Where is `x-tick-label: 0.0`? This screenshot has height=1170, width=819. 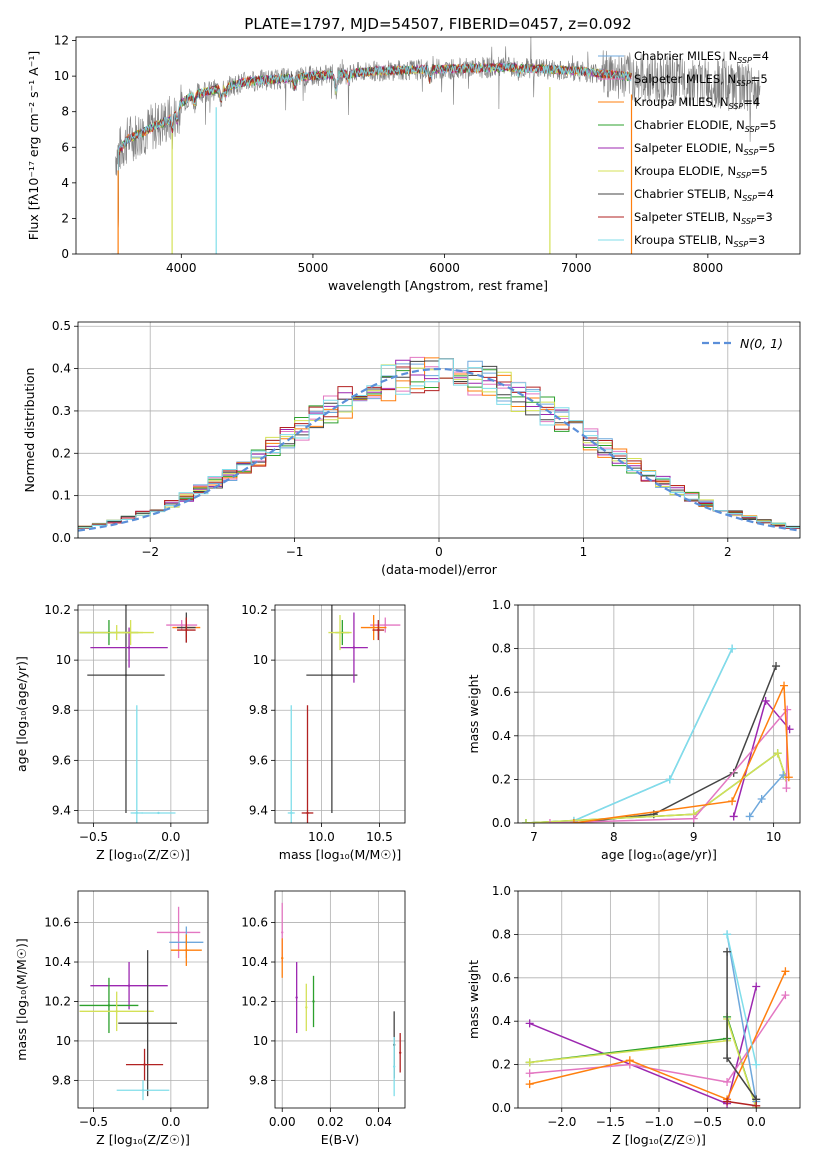 x-tick-label: 0.0 is located at coordinates (170, 1122).